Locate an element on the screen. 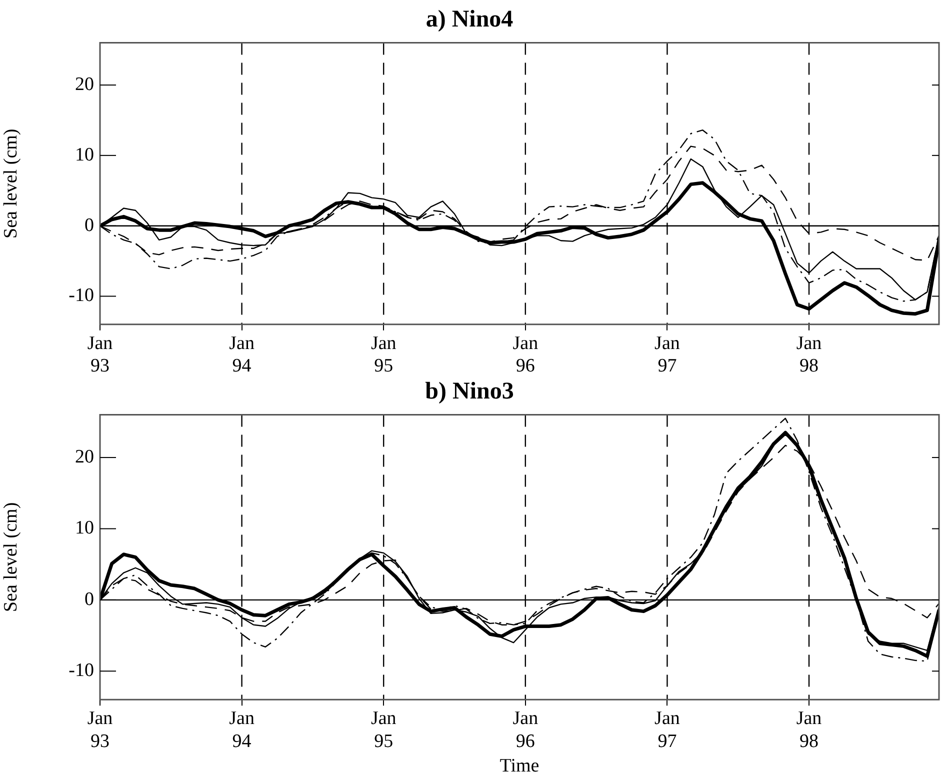 Image resolution: width=941 pixels, height=778 pixels. chart-title: b) Nino3 is located at coordinates (469, 391).